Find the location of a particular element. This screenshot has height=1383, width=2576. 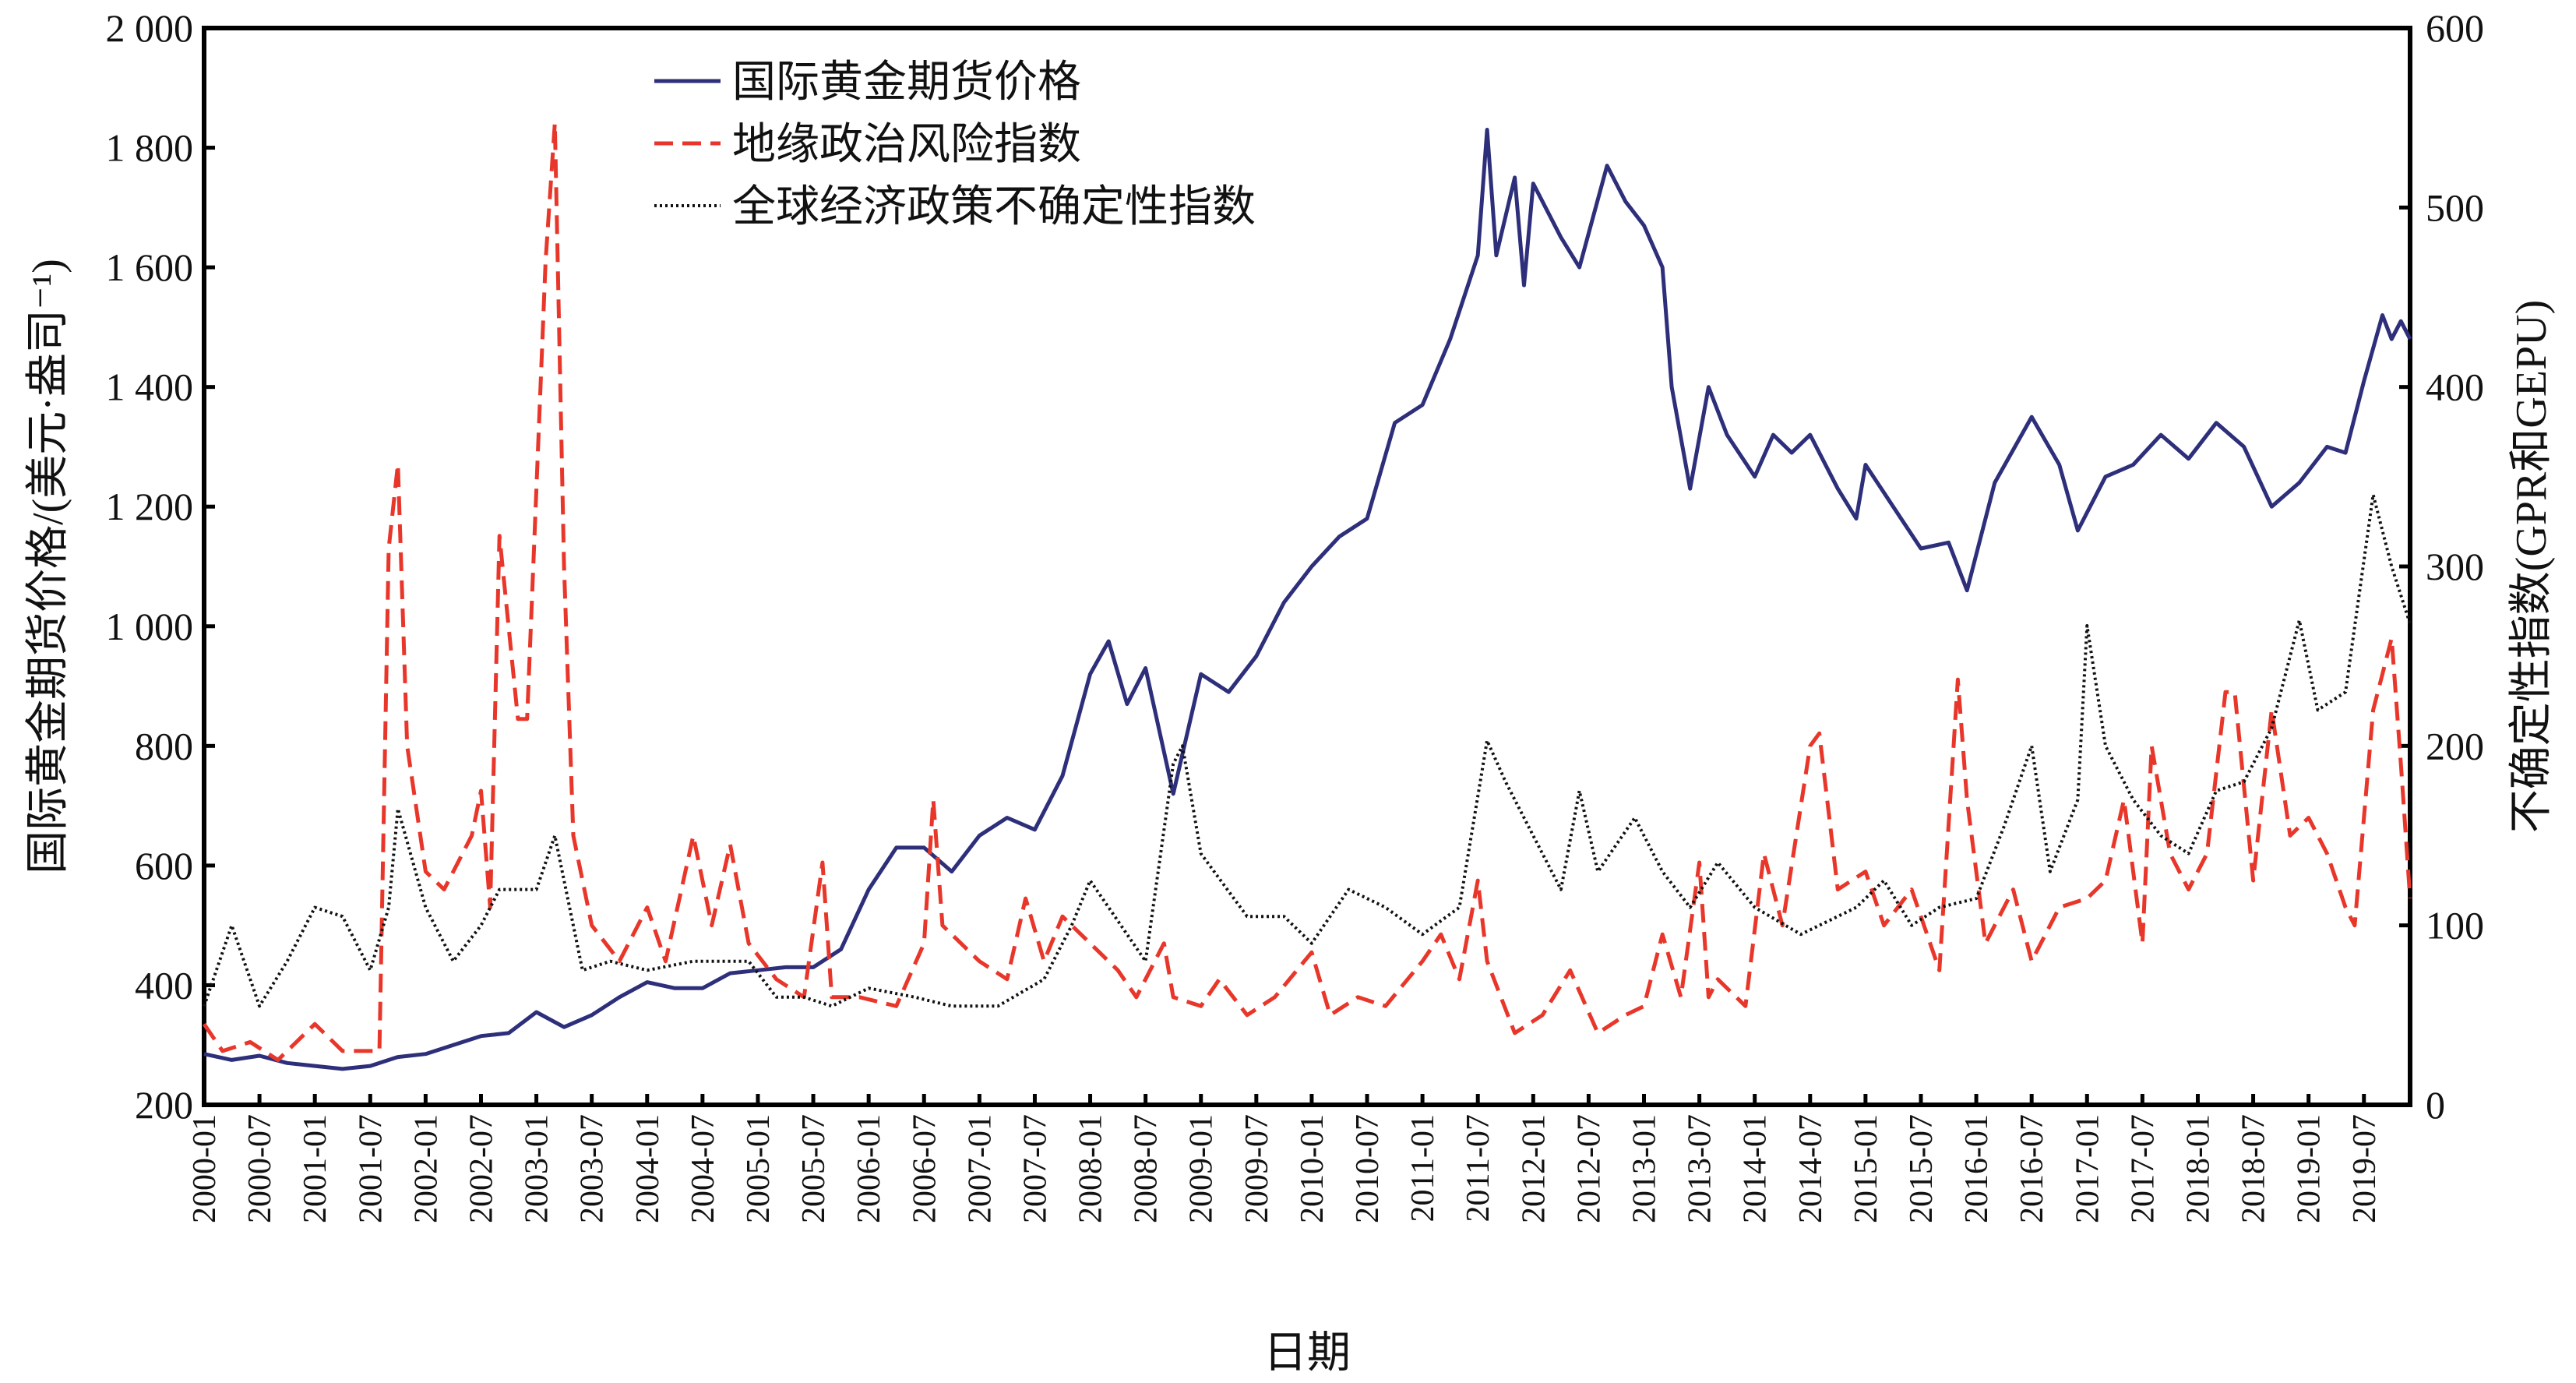

right-tick-label: 500 is located at coordinates (2455, 207).